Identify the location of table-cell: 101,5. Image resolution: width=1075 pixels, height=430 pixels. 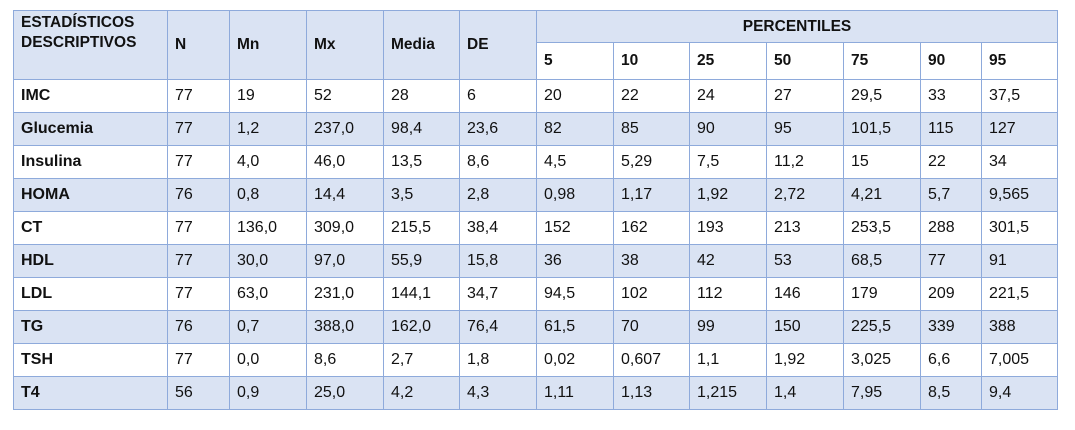
(882, 129).